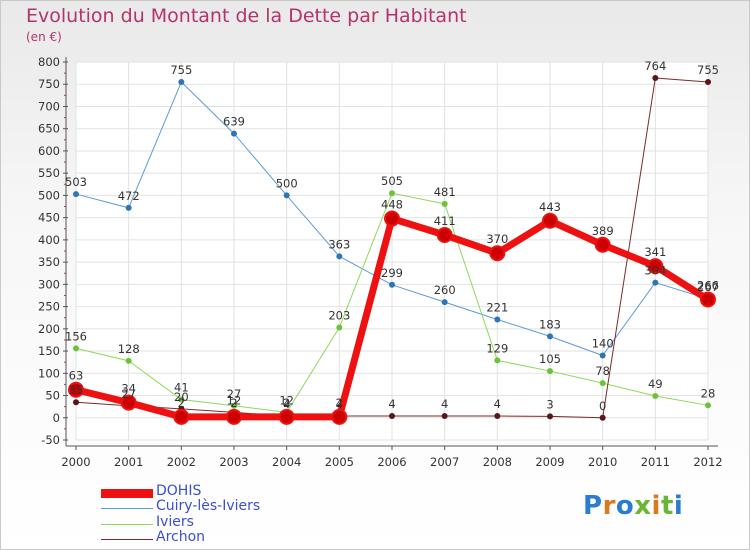 This screenshot has height=550, width=750. I want to click on data-label-dohis: 448, so click(392, 205).